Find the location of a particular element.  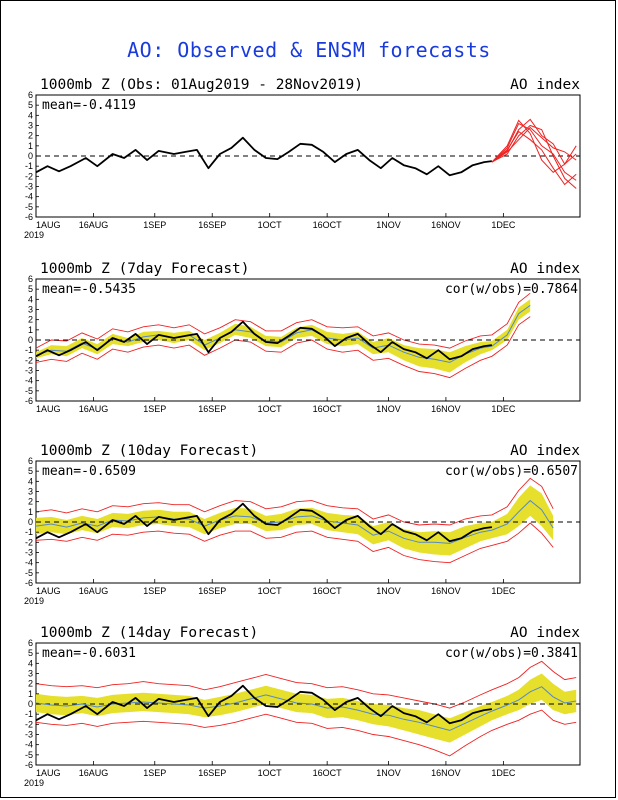

mean-label: mean=-0.5435 is located at coordinates (89, 289).